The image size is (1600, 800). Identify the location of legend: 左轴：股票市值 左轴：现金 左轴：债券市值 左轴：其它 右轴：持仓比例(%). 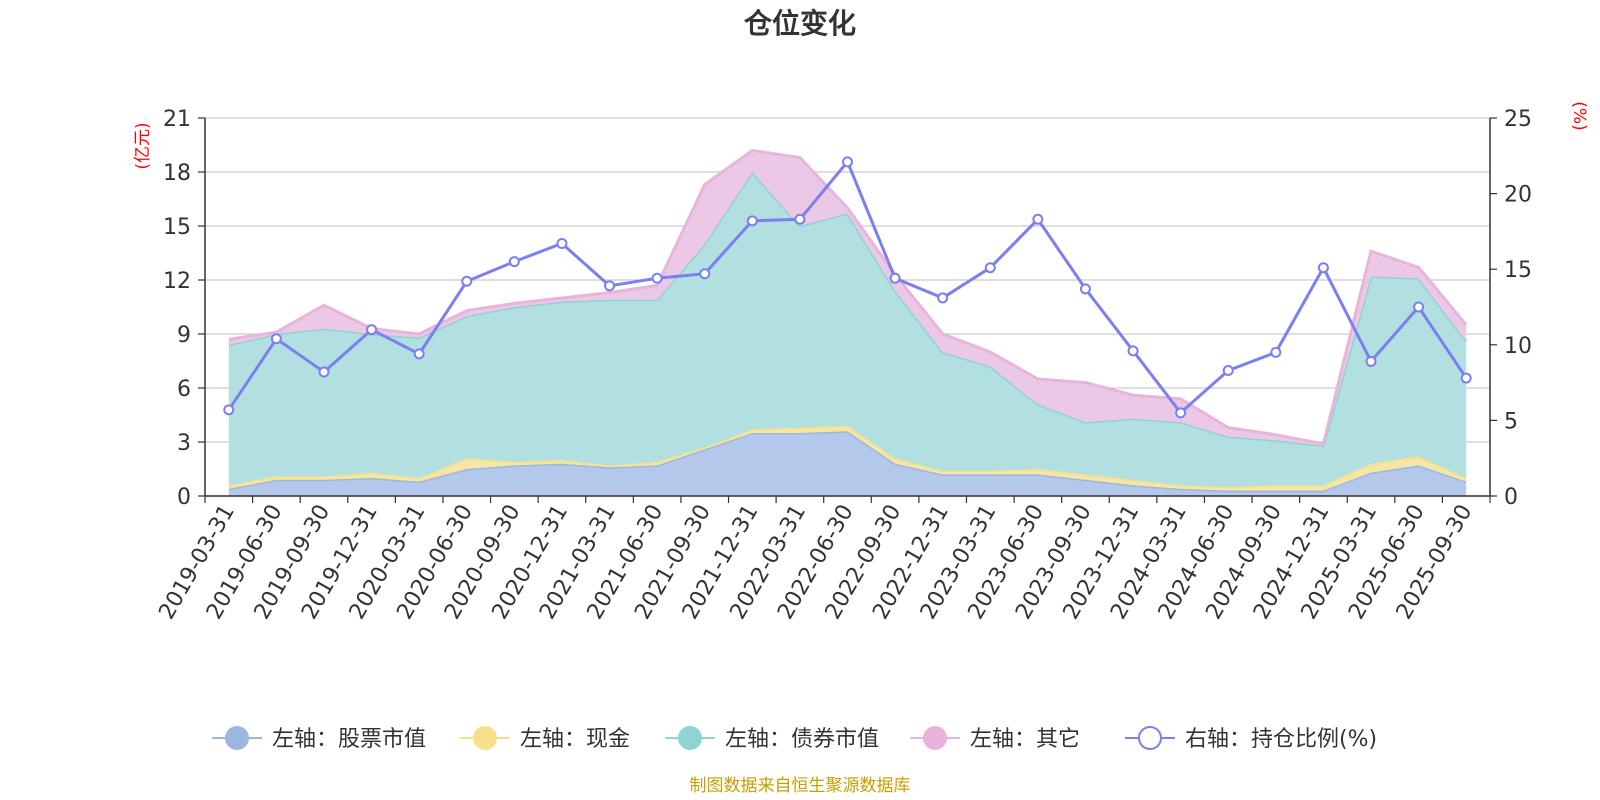
(794, 739).